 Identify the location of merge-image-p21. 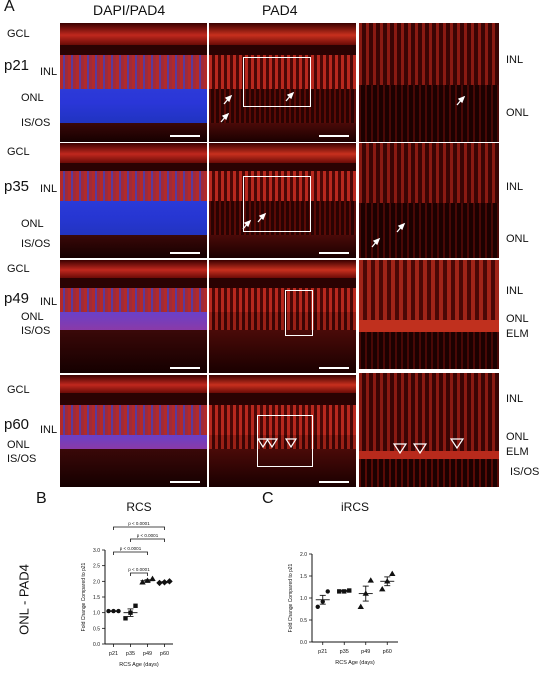
(133, 82).